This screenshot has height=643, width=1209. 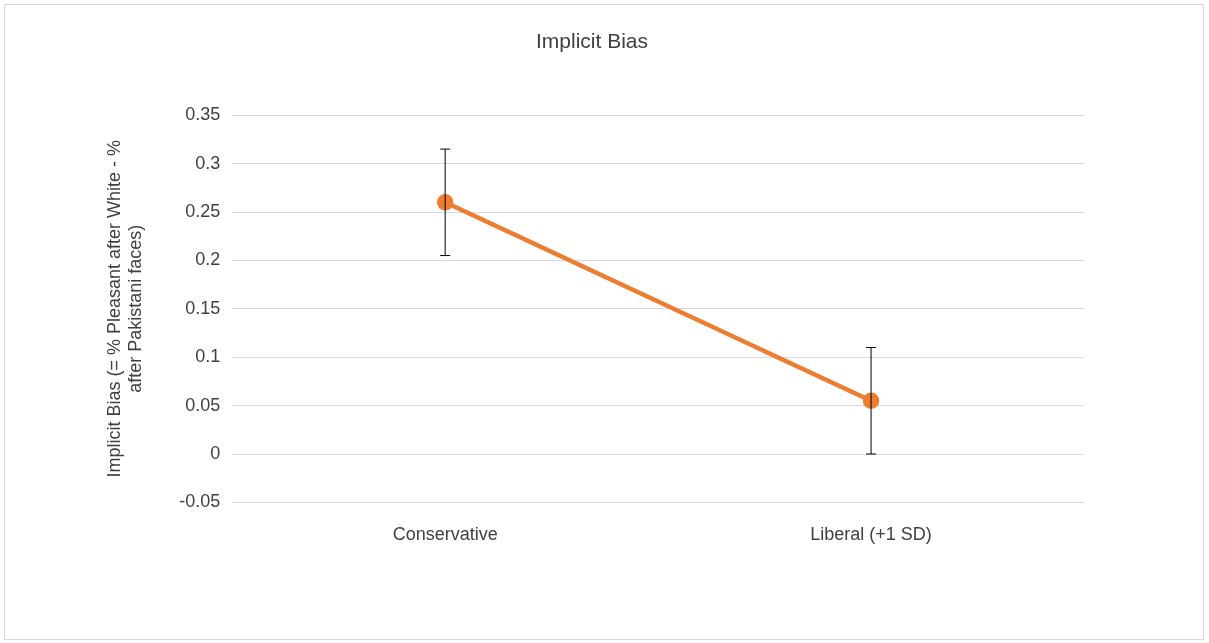 What do you see at coordinates (208, 356) in the screenshot?
I see `y-tick-label: 0.1` at bounding box center [208, 356].